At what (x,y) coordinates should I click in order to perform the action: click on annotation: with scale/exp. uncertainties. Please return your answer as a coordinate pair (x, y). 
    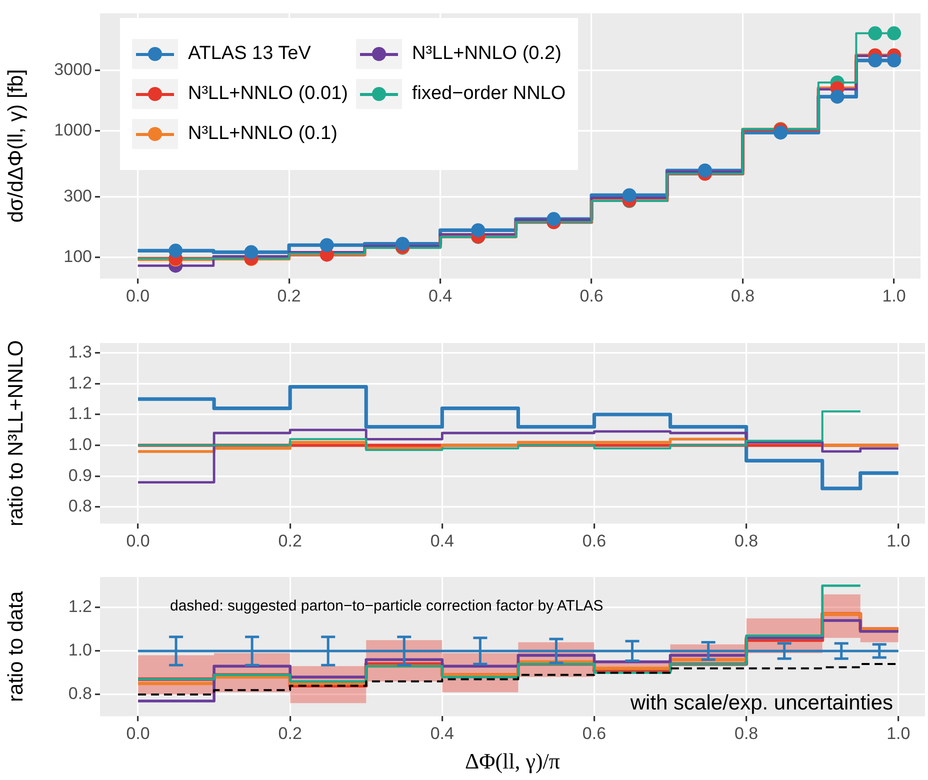
    Looking at the image, I should click on (761, 702).